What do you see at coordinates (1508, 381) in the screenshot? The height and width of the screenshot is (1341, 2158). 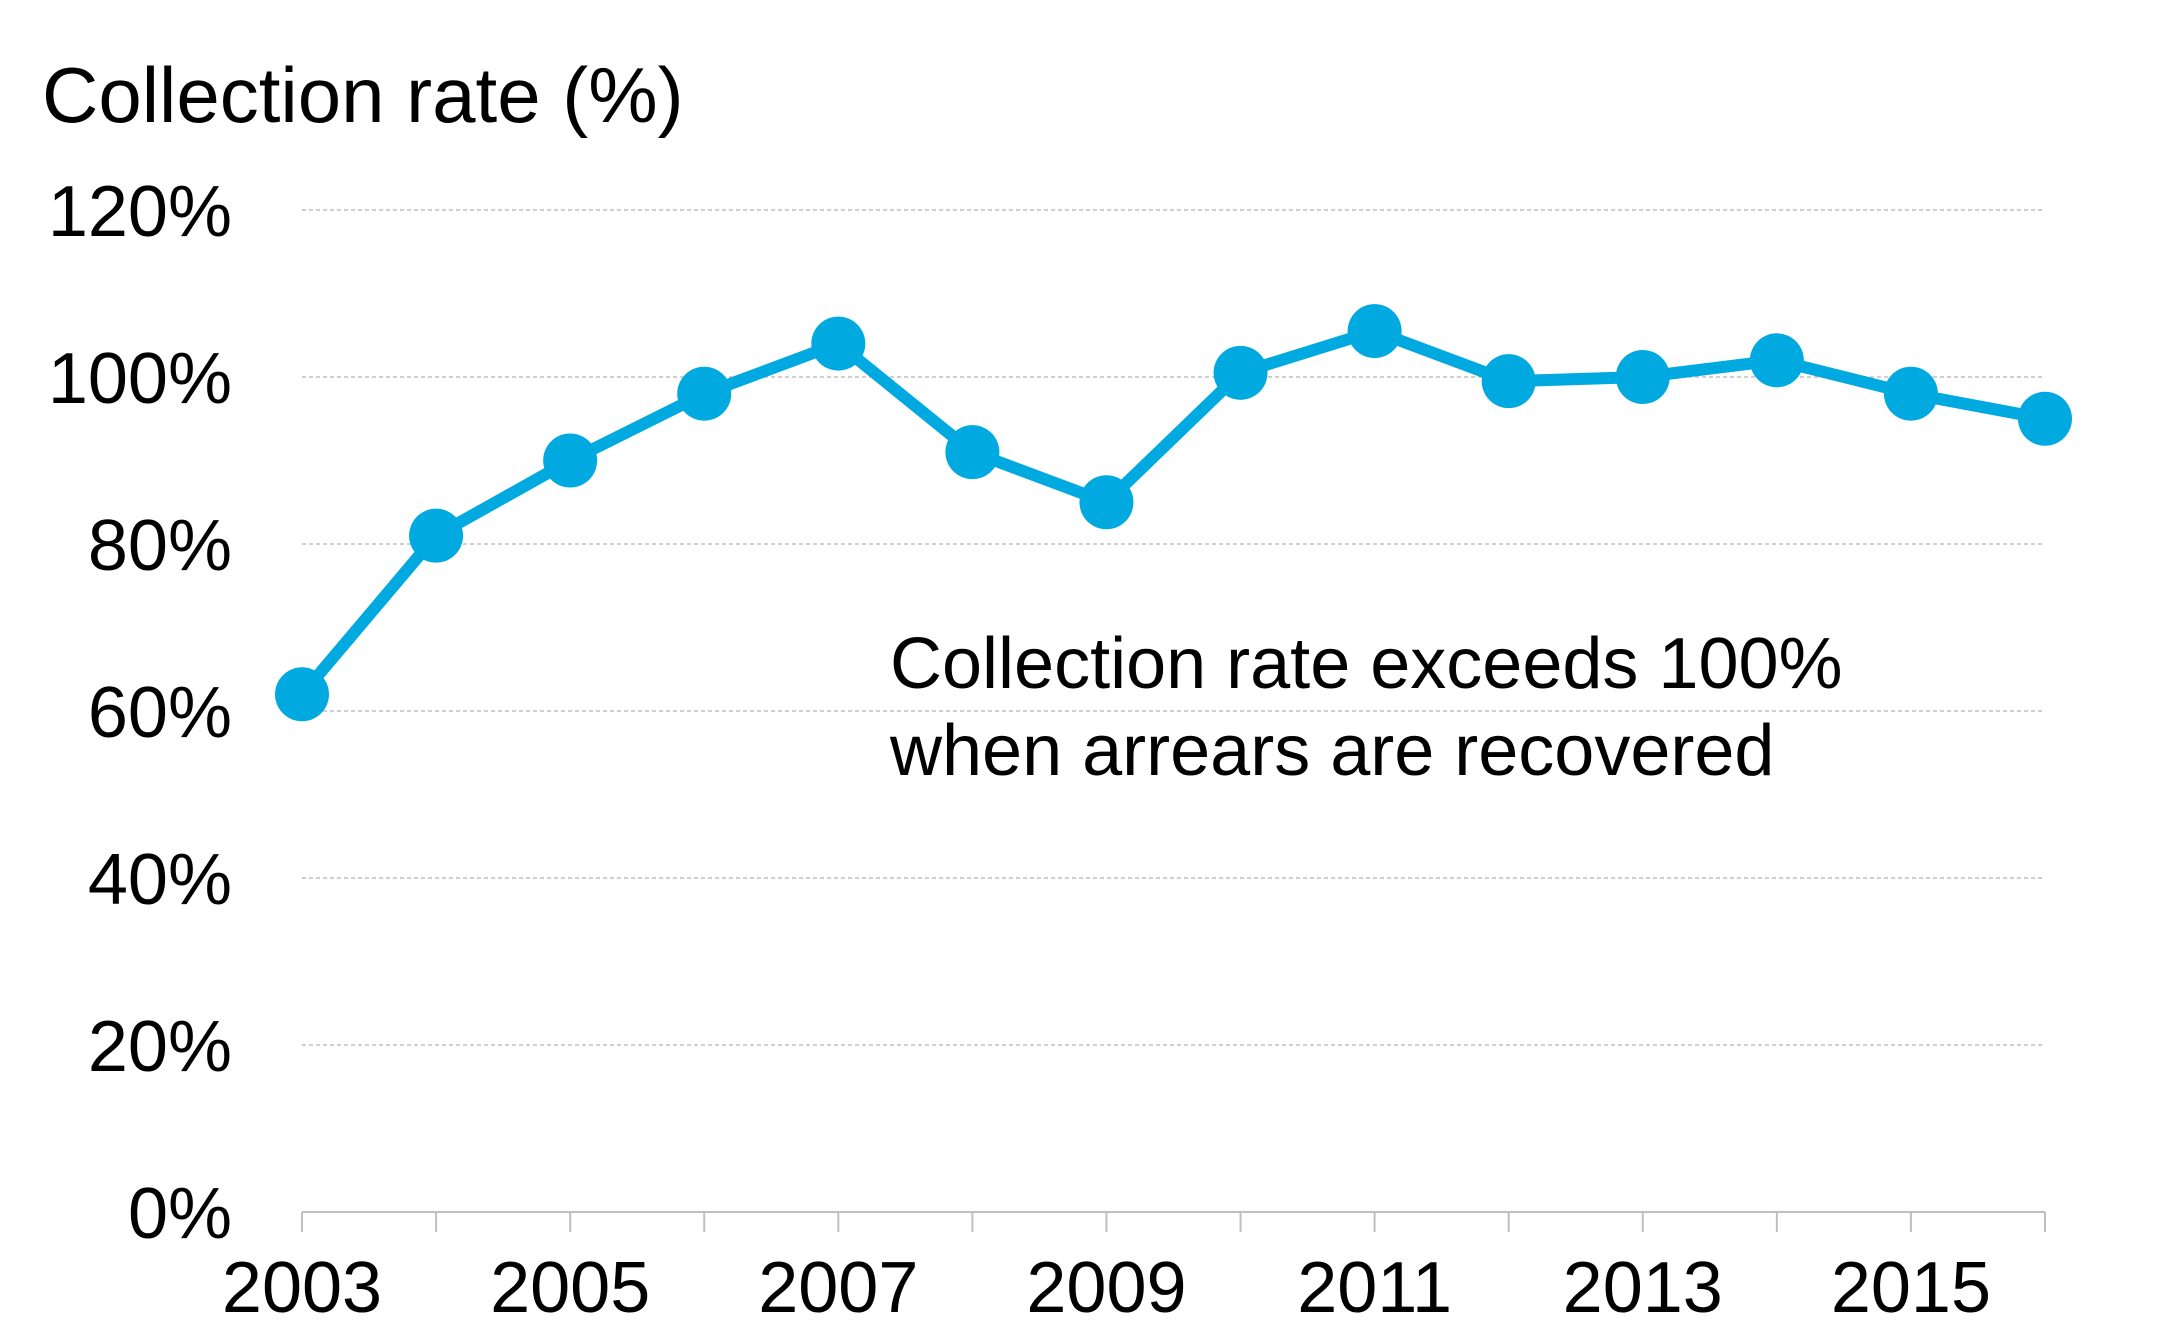 I see `data-point-2012` at bounding box center [1508, 381].